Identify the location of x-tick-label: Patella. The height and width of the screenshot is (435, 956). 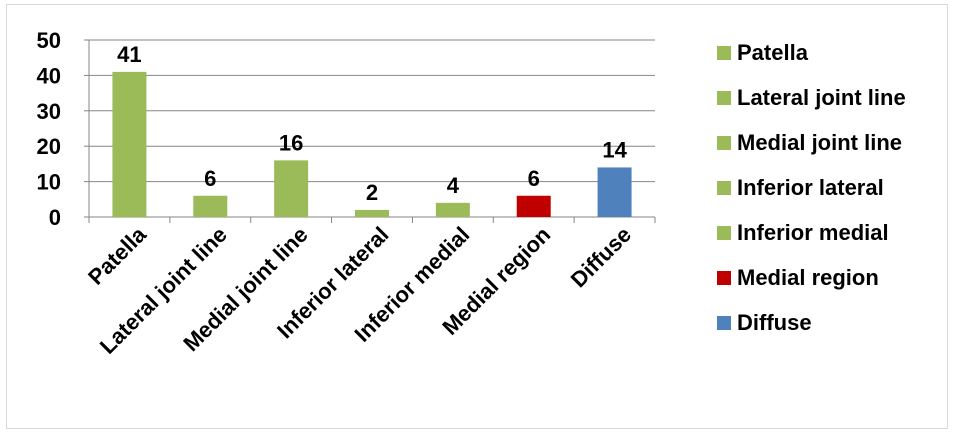
(117, 255).